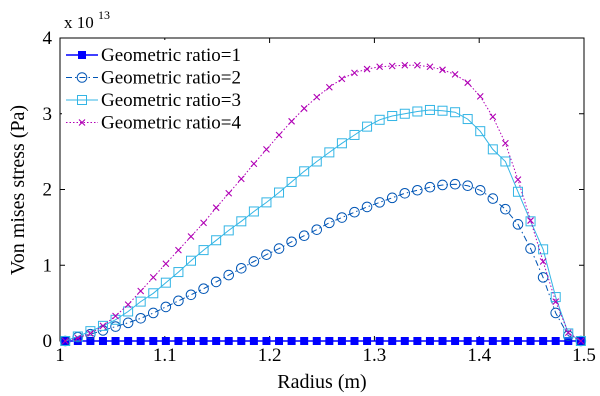  What do you see at coordinates (48, 190) in the screenshot?
I see `y-tick-label: 2` at bounding box center [48, 190].